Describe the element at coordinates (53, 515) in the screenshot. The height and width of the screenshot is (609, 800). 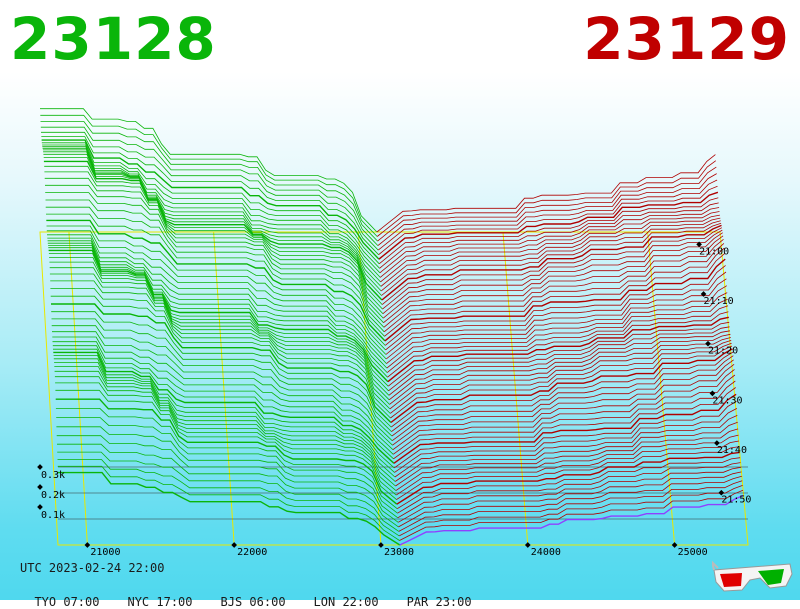
I see `depth-tick-label: 0.1k` at that location.